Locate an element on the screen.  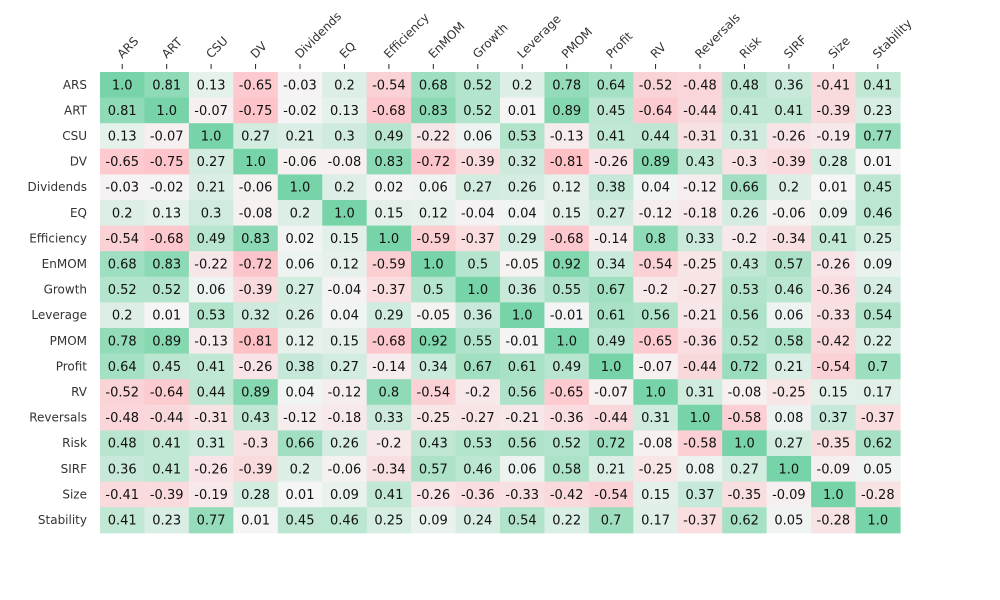
cell-value-label: -0.39 is located at coordinates (167, 495).